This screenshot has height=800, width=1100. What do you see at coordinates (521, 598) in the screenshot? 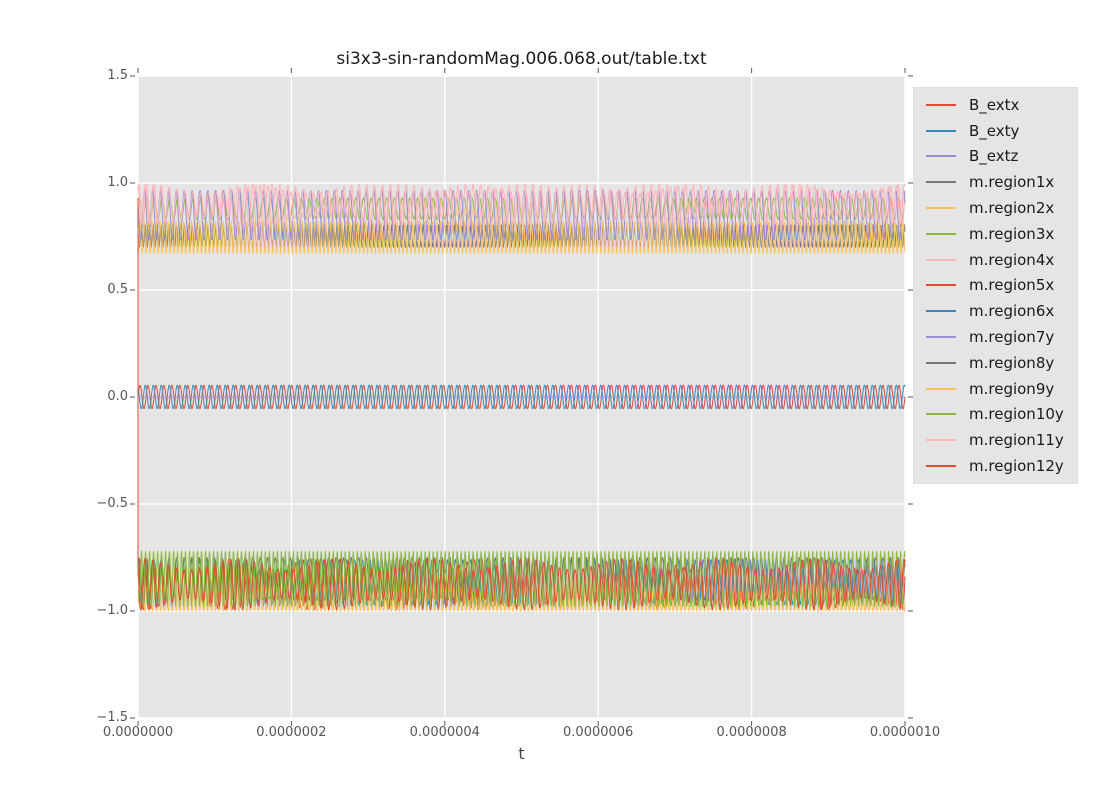
I see `series-line-m-region9y` at bounding box center [521, 598].